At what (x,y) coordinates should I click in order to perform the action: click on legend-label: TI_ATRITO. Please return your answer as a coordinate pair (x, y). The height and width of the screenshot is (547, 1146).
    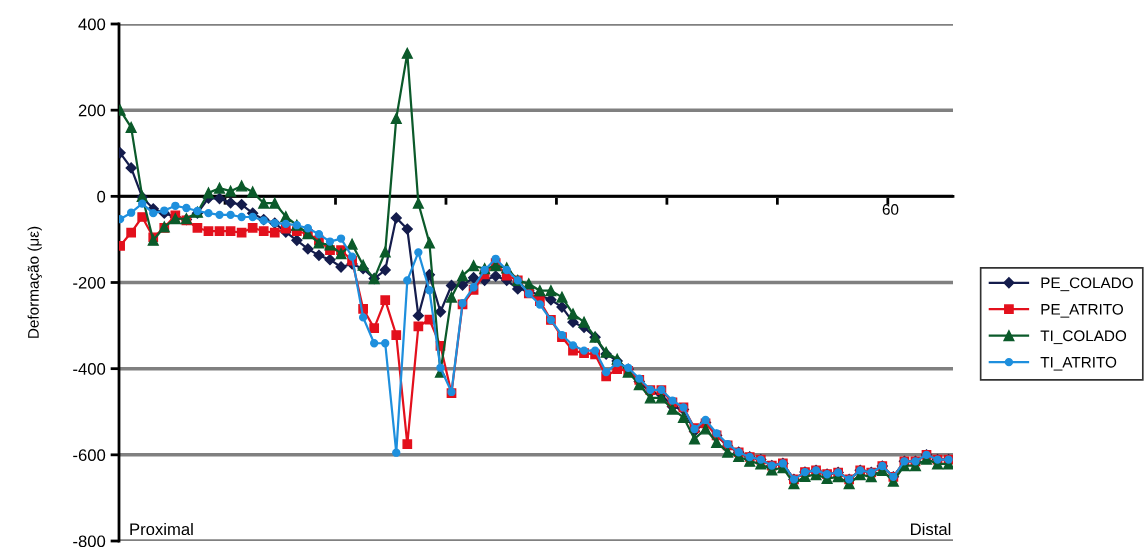
    Looking at the image, I should click on (1078, 363).